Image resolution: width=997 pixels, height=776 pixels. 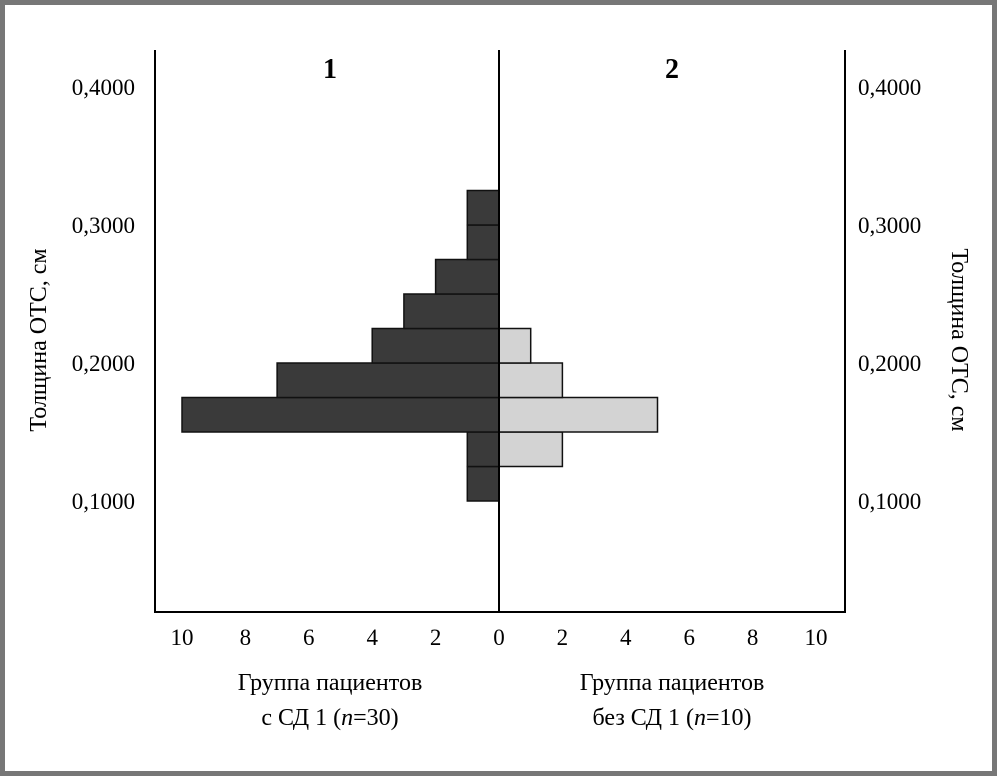 I want to click on x-tick-right: 8, so click(x=753, y=637).